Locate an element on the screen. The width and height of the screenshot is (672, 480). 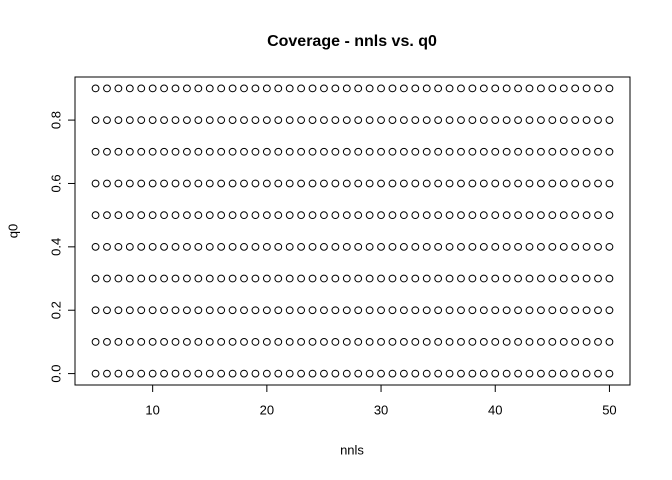
y-tick-label: 0.2 is located at coordinates (55, 310).